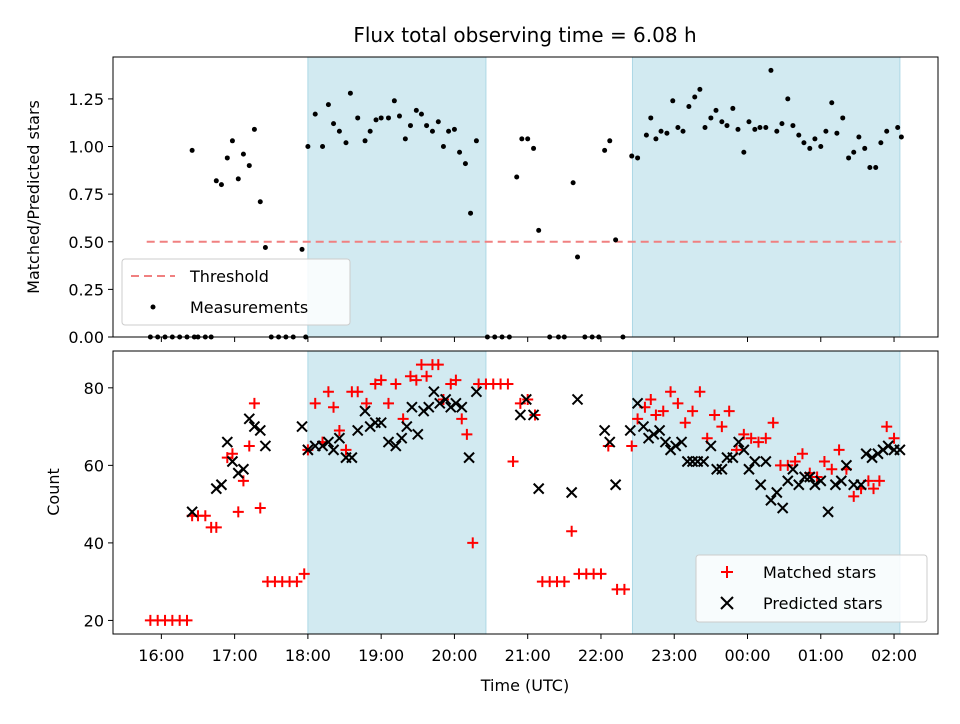 The height and width of the screenshot is (724, 960). I want to click on x-tick-label: 17:00, so click(235, 655).